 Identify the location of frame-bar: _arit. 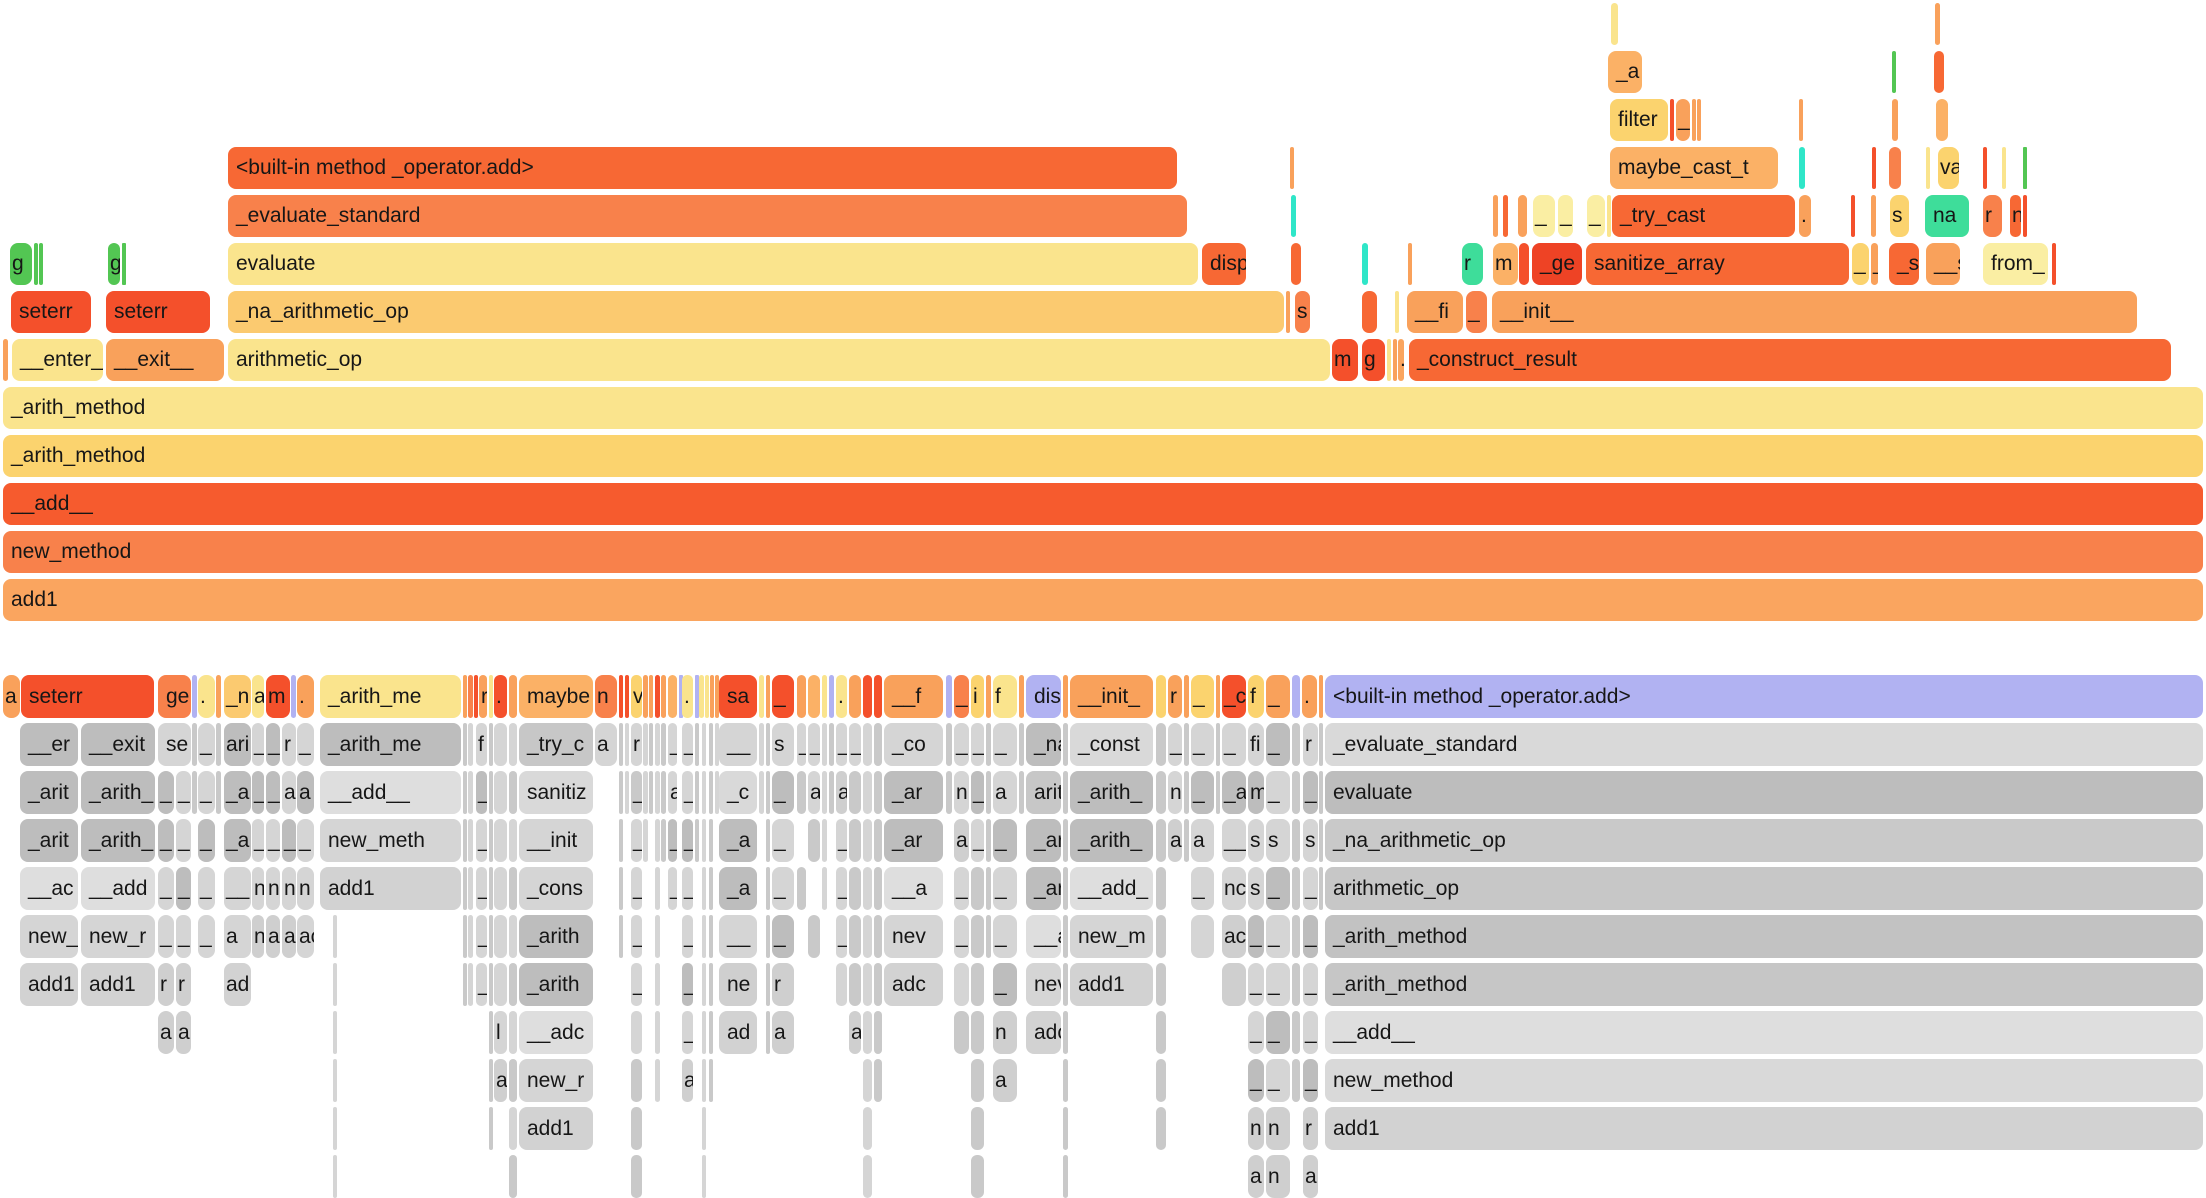
(49, 840).